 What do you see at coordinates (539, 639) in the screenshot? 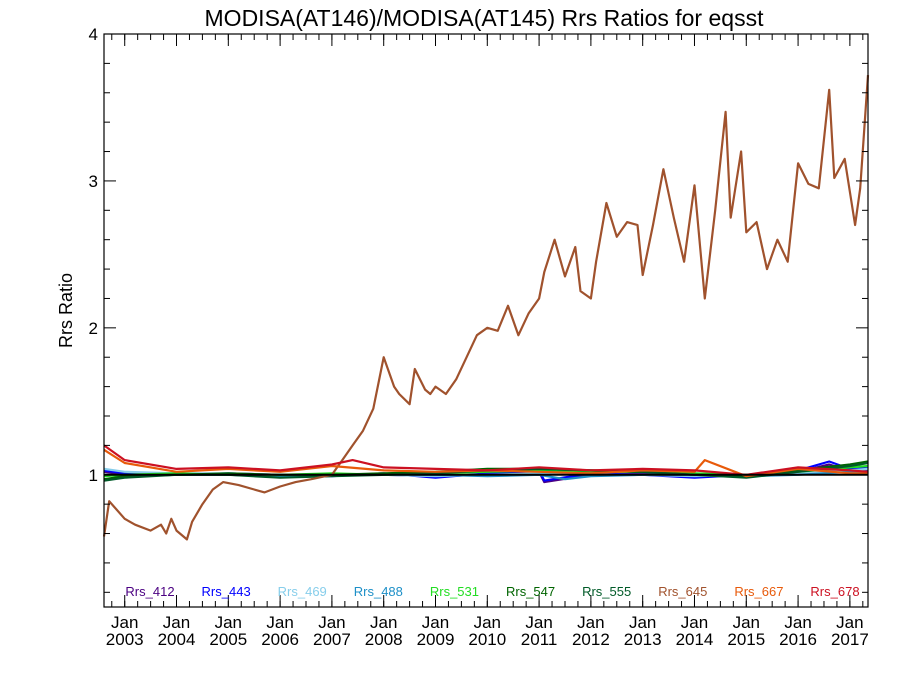
I see `x-tick-year-label: 2011` at bounding box center [539, 639].